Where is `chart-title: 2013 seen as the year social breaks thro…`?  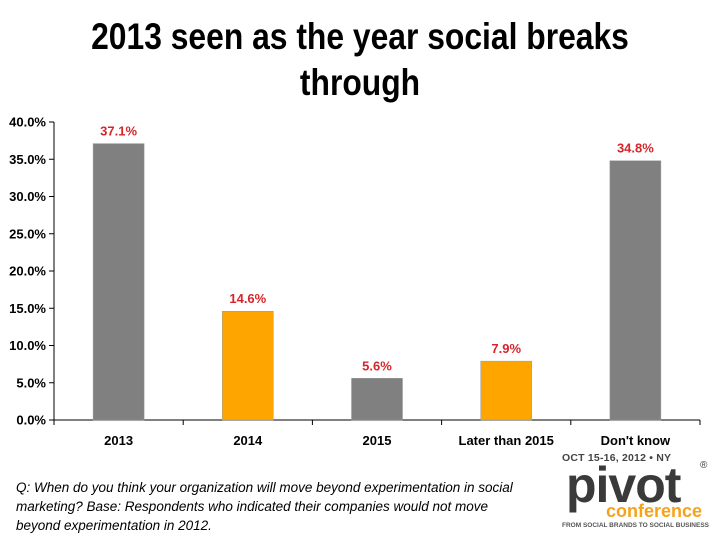 chart-title: 2013 seen as the year social breaks thro… is located at coordinates (360, 59).